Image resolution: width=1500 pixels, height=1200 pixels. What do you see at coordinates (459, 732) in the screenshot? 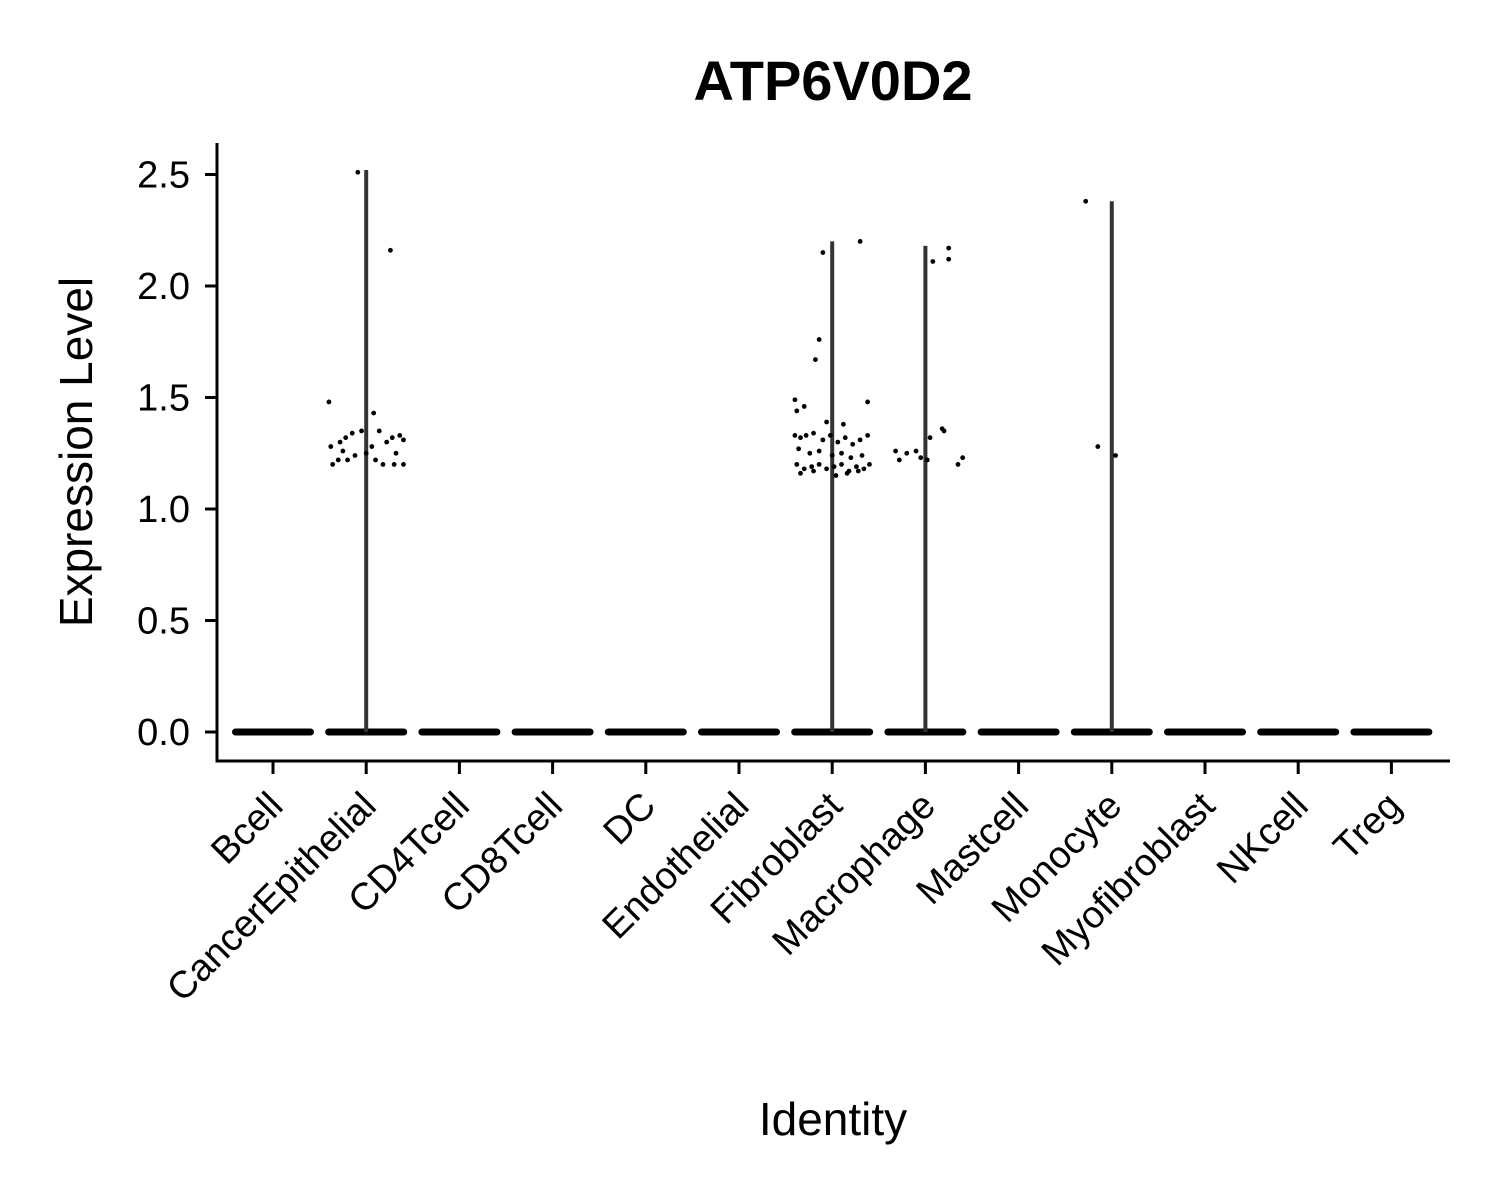
I see `violin-base-cd4tcell` at bounding box center [459, 732].